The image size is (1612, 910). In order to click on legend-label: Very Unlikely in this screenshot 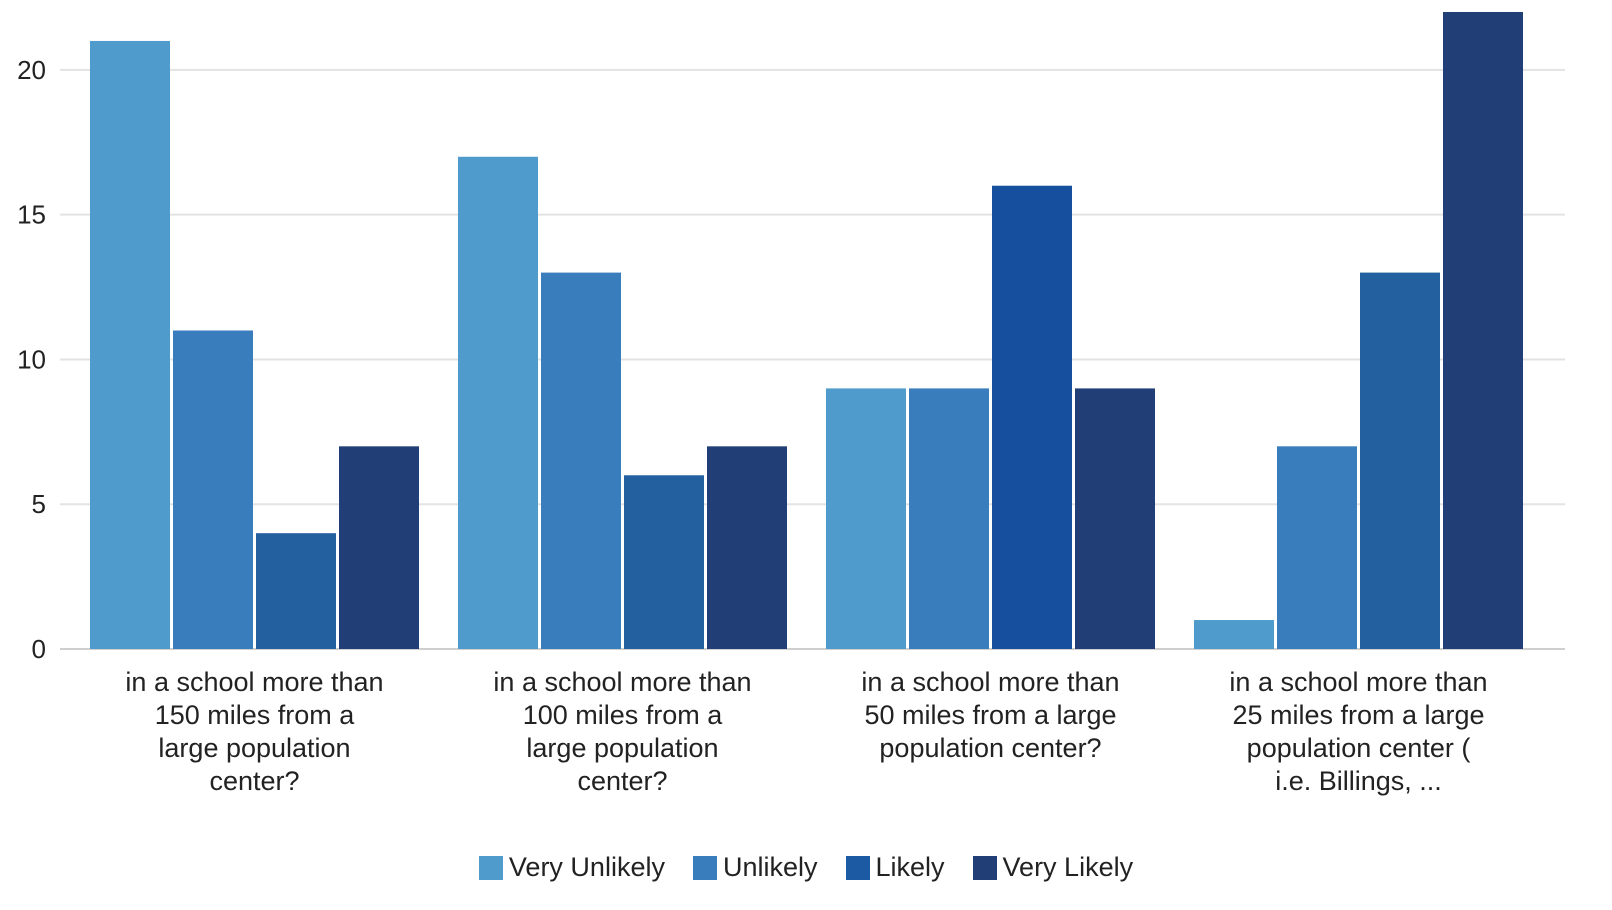, I will do `click(586, 867)`.